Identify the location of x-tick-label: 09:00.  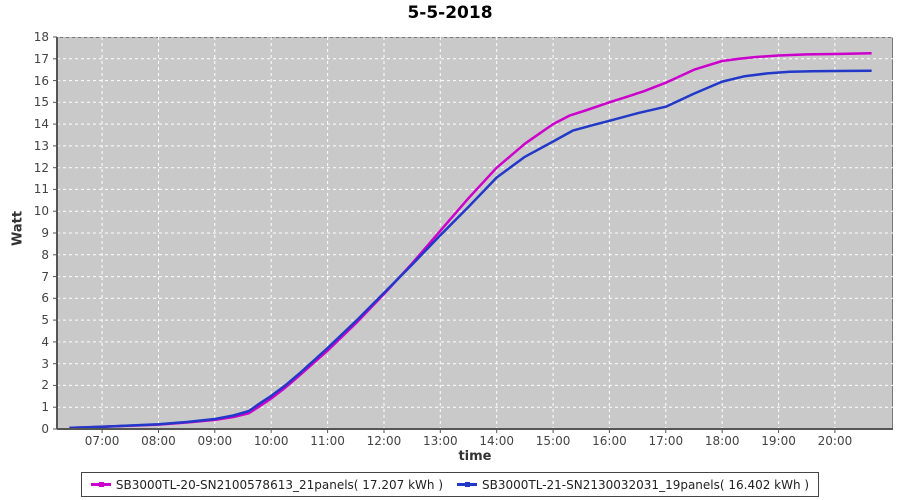
(215, 441).